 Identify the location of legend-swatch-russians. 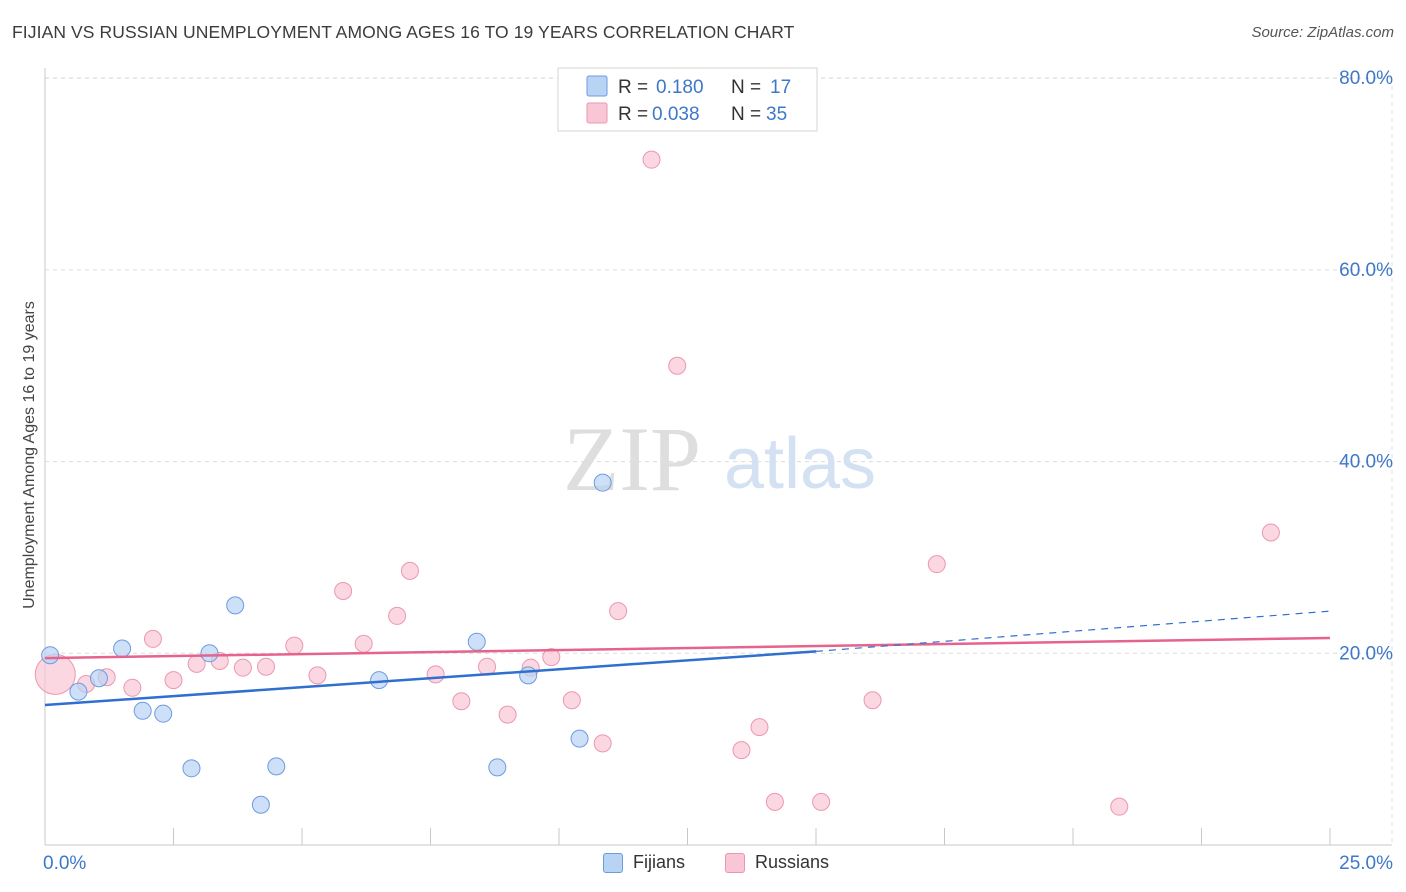
(597, 113).